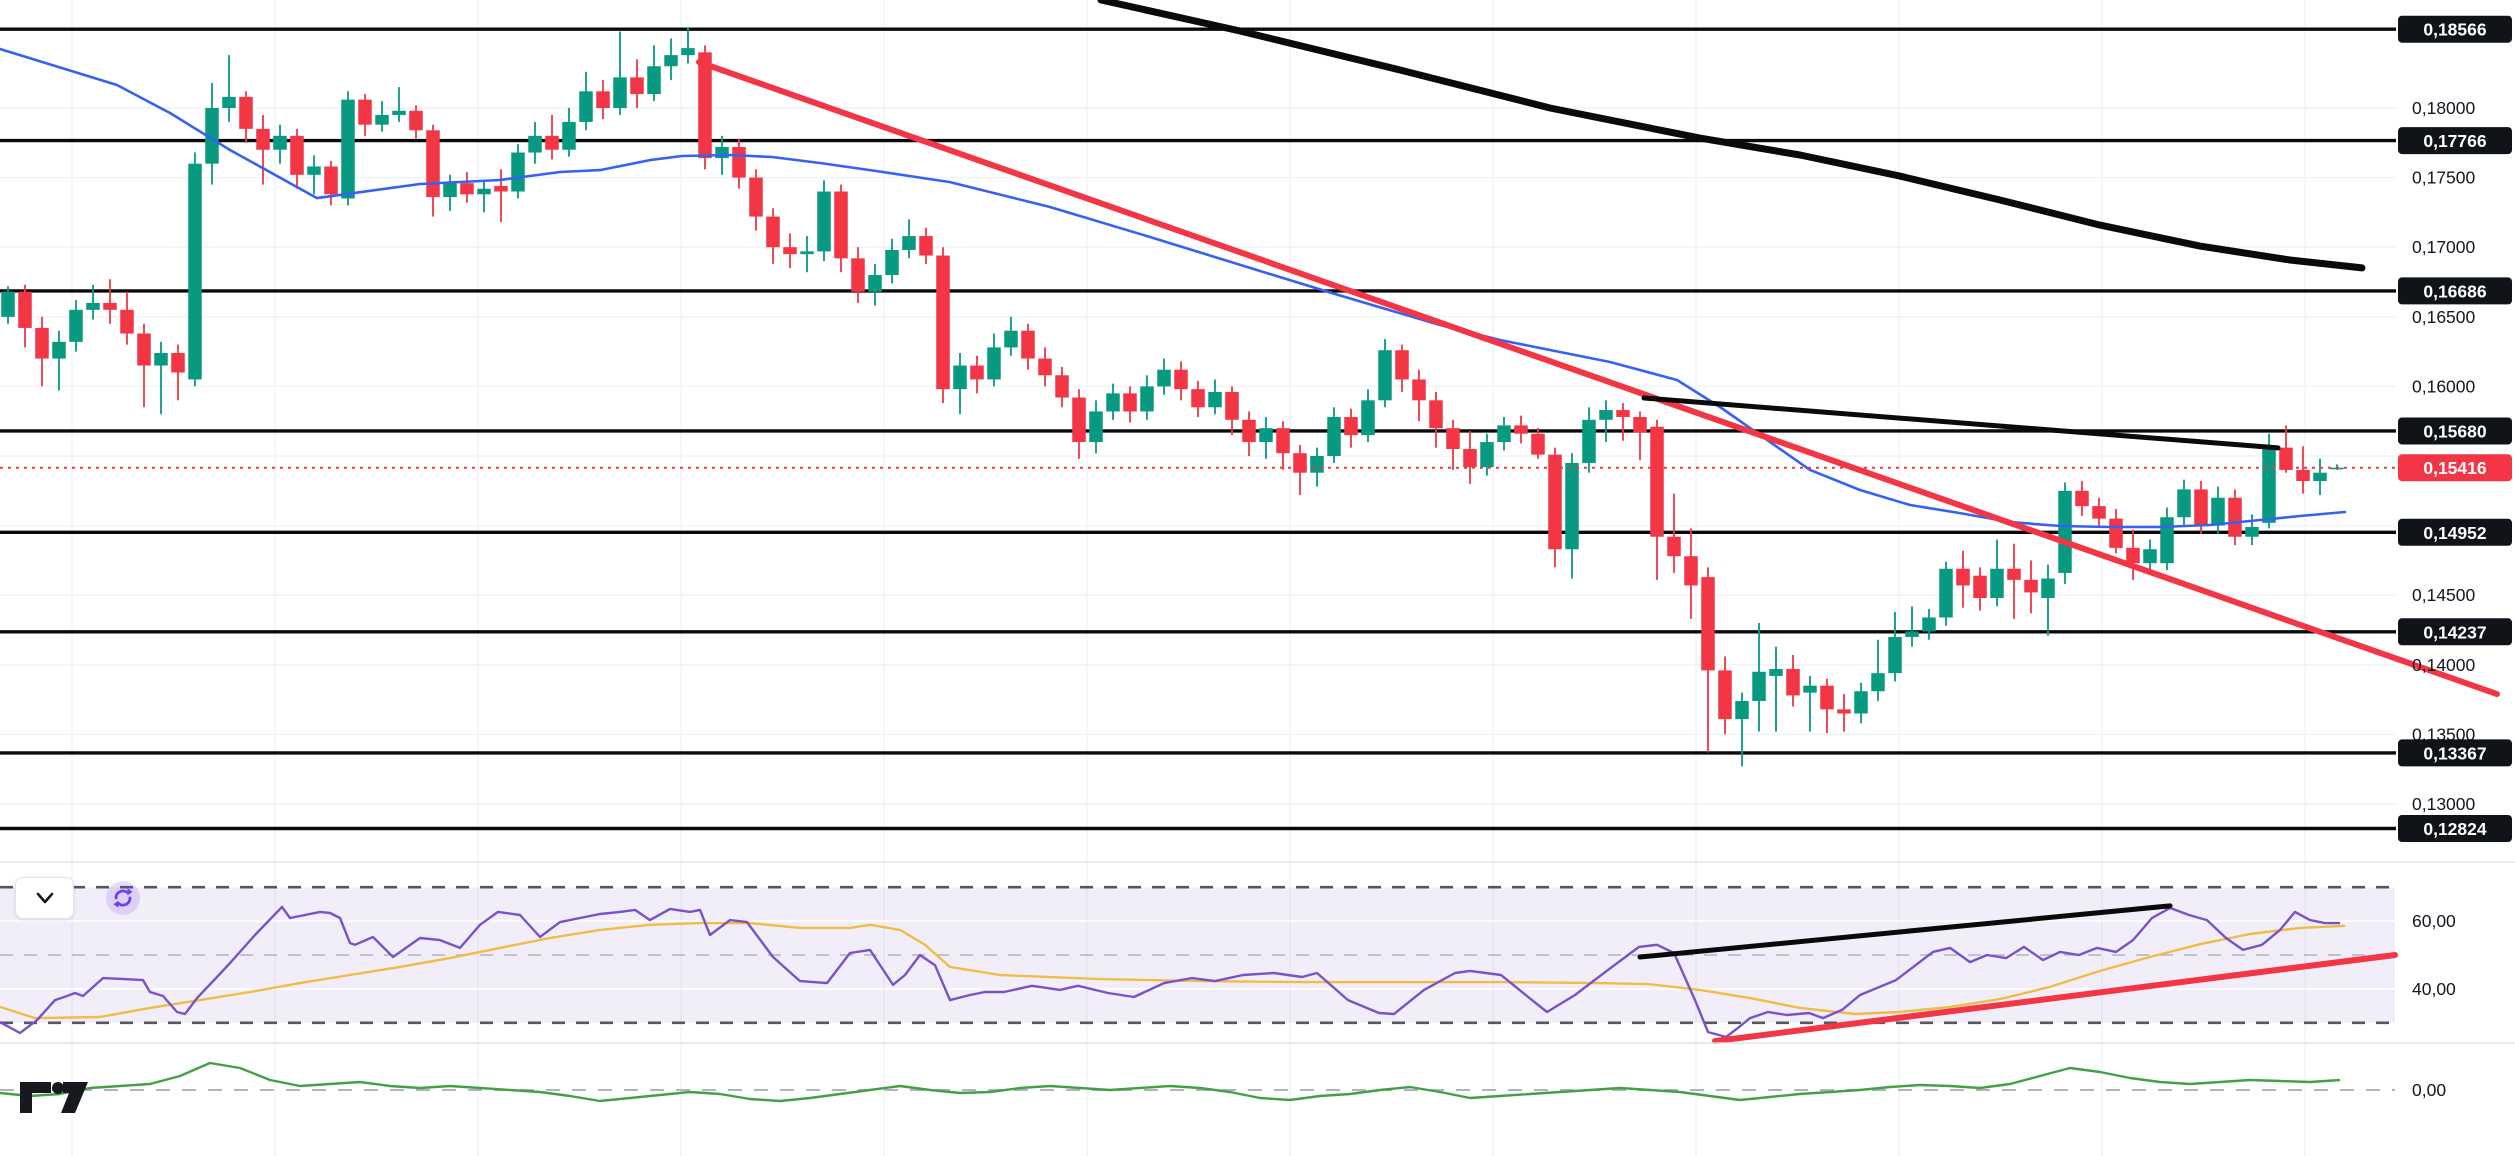 This screenshot has width=2515, height=1156. I want to click on axis-tick-label: 0,13000, so click(2444, 804).